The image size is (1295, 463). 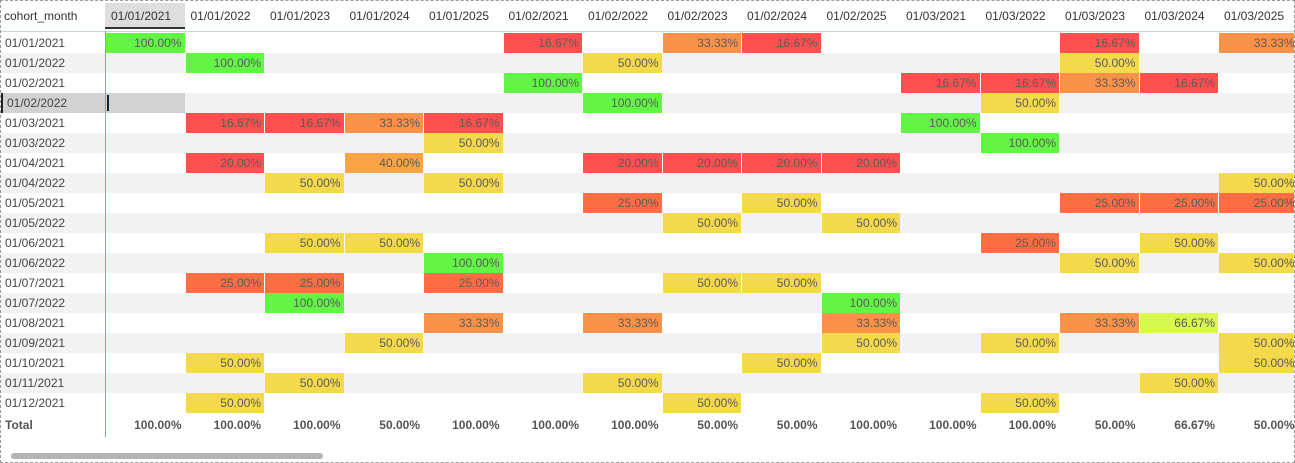 What do you see at coordinates (35, 303) in the screenshot?
I see `row-label: 01/07/2022` at bounding box center [35, 303].